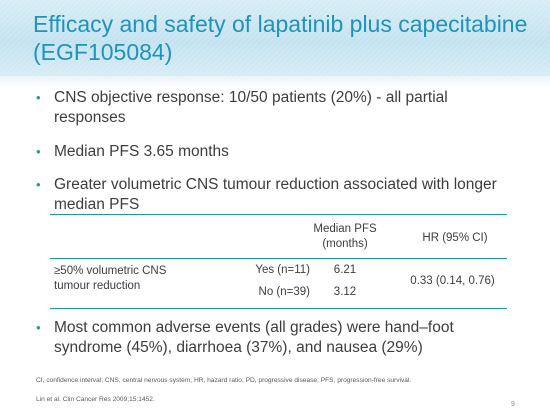 The image size is (550, 412). Describe the element at coordinates (282, 270) in the screenshot. I see `group-yes-label: Yes (n=11)` at that location.